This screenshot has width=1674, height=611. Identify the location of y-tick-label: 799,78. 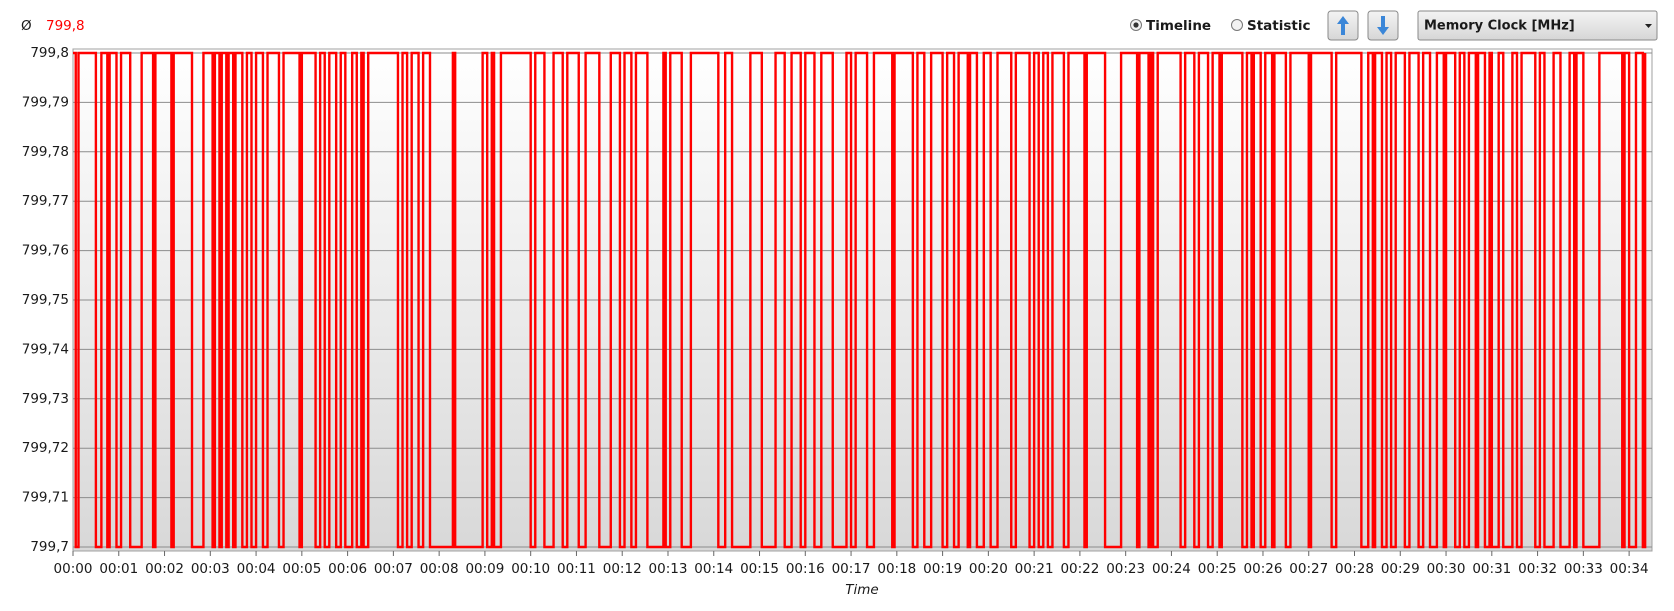
(45, 152).